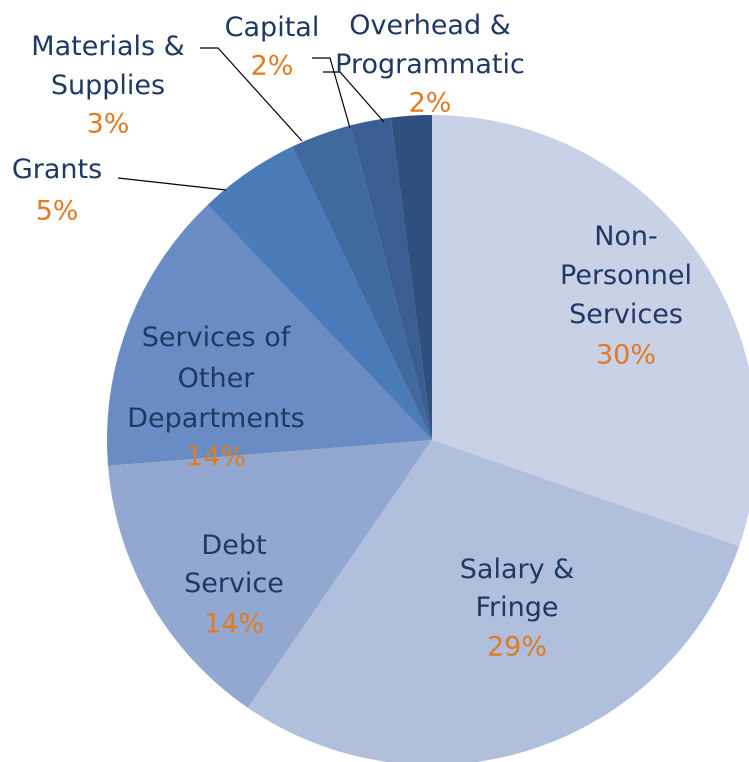  Describe the element at coordinates (626, 355) in the screenshot. I see `slice-value-label: 30%` at that location.